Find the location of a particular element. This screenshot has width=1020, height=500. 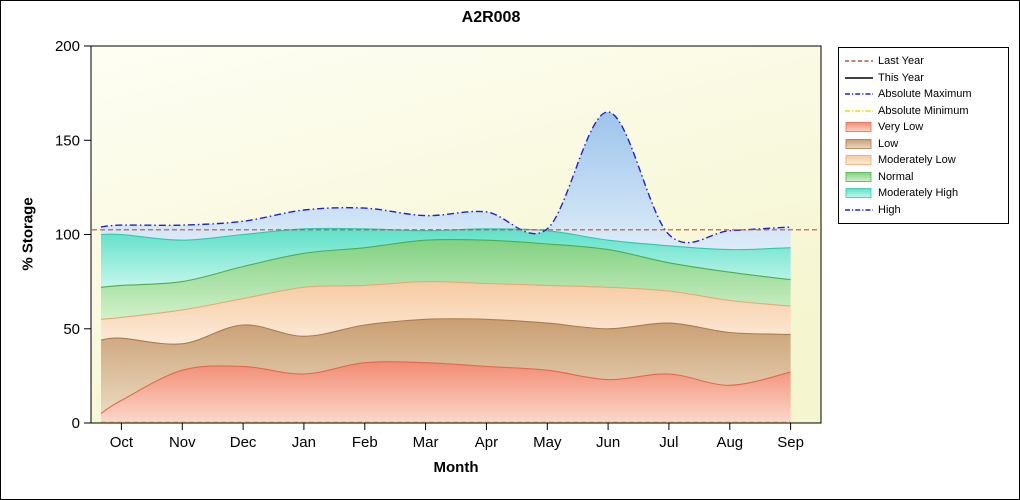

x-tick-label: Nov is located at coordinates (182, 442).